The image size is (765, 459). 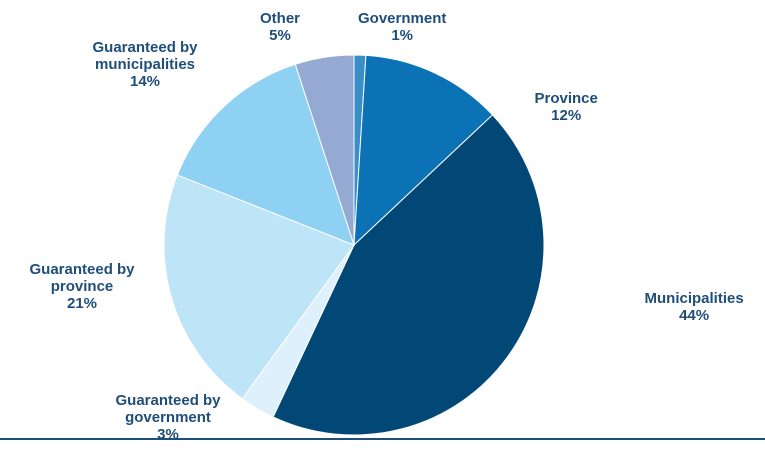 I want to click on slice-label-guaranteed-by-province: Guaranteed by province 21%, so click(x=82, y=286).